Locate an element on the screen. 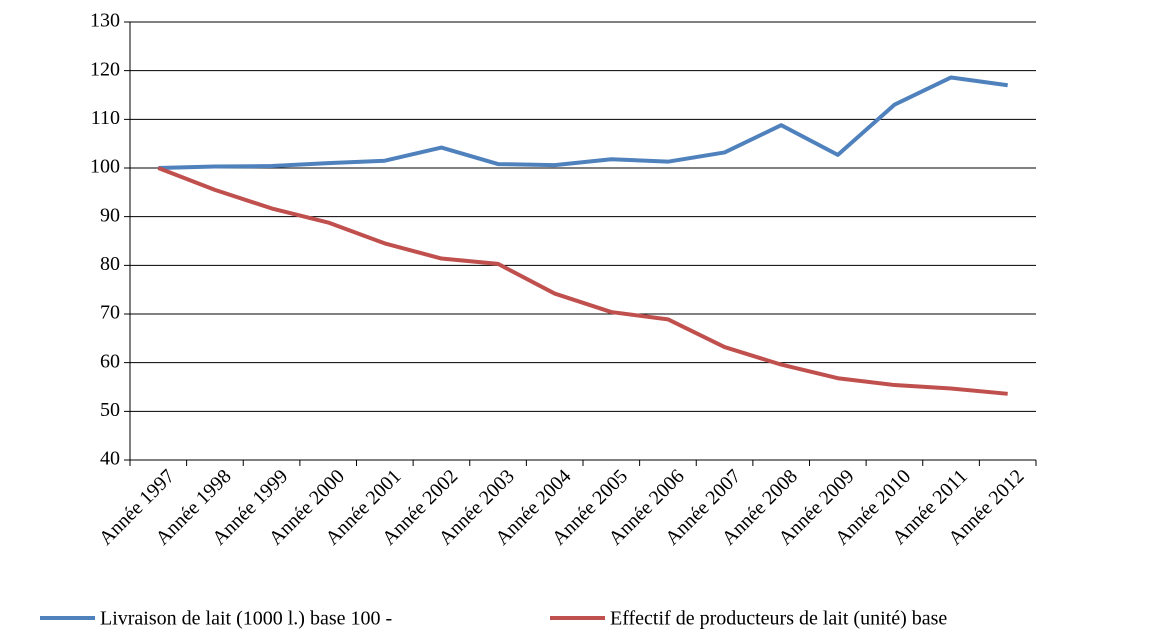 The height and width of the screenshot is (634, 1176). y-tick-label: 80 is located at coordinates (110, 264).